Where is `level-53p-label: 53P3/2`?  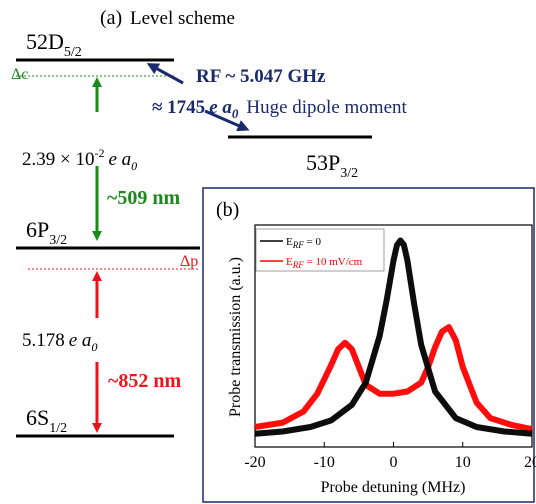
level-53p-label: 53P3/2 is located at coordinates (332, 165).